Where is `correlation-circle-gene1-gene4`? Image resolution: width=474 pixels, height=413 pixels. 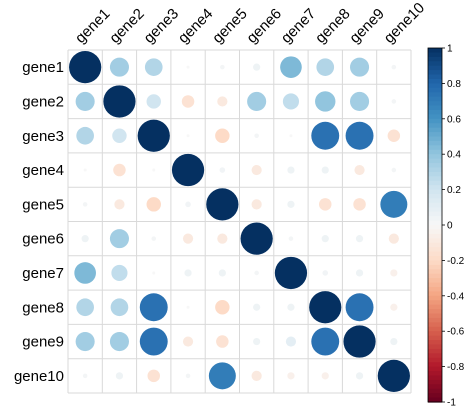
correlation-circle-gene1-gene4 is located at coordinates (188, 67).